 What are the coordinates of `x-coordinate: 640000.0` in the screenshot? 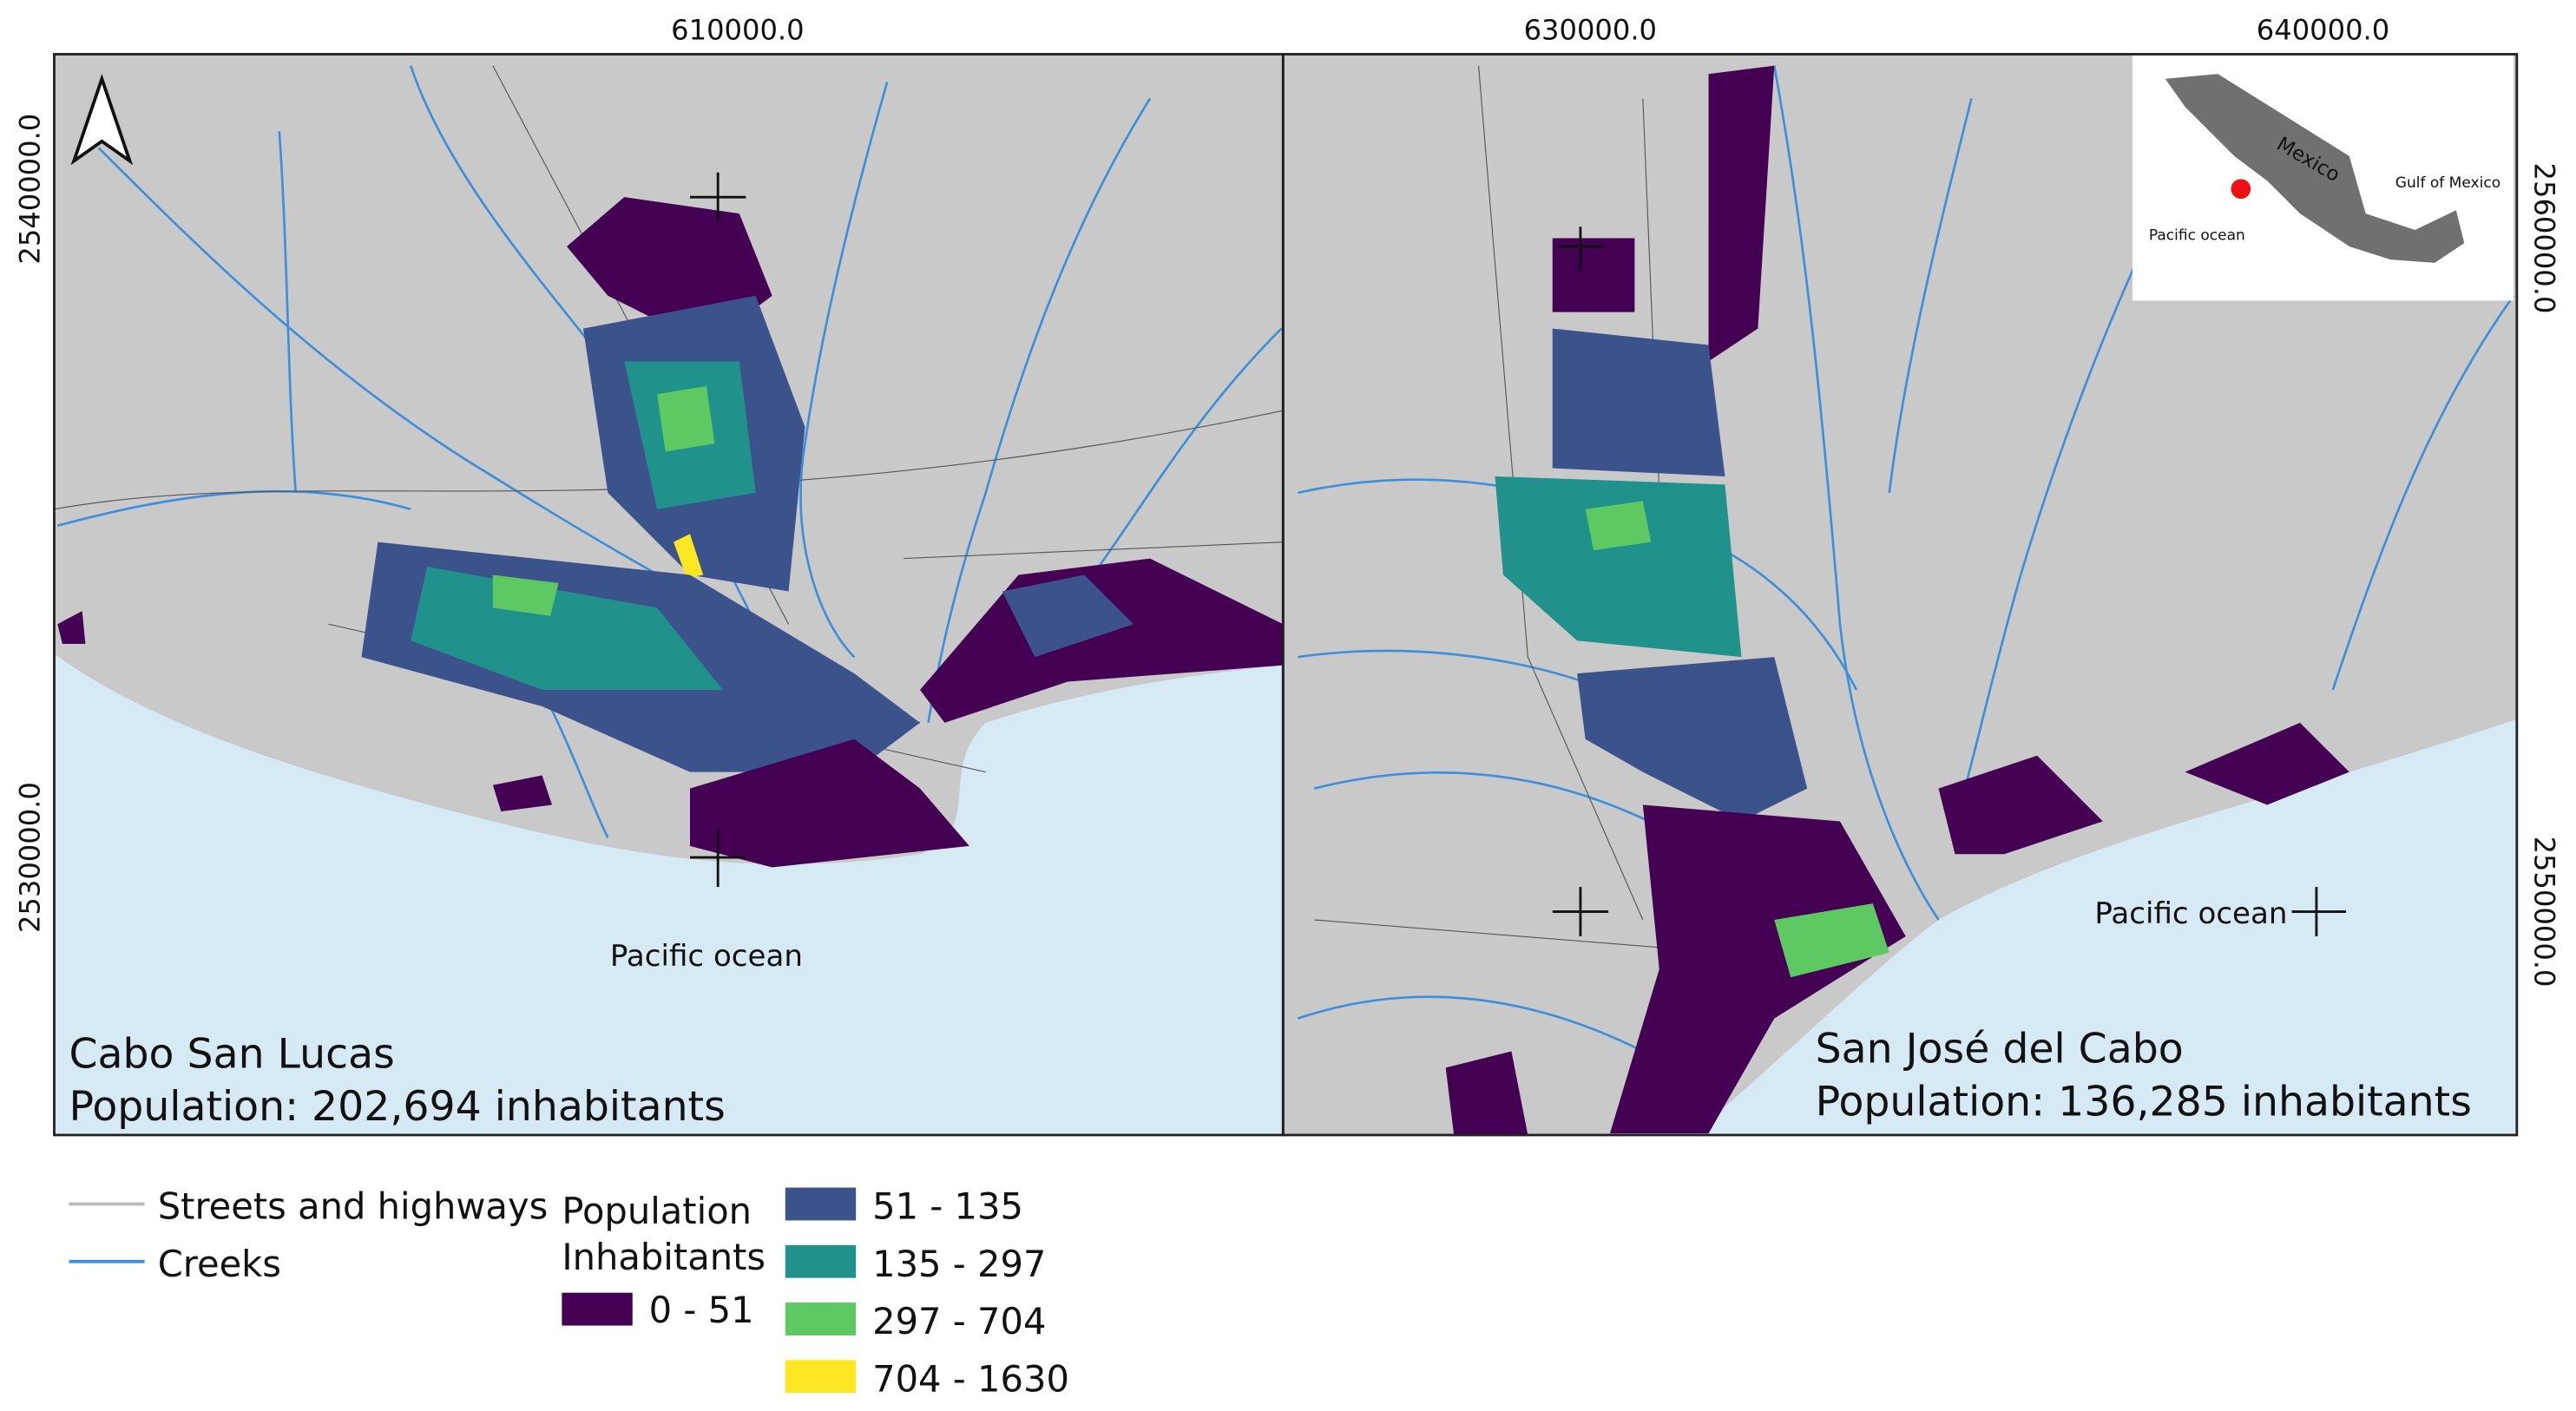 It's located at (2323, 29).